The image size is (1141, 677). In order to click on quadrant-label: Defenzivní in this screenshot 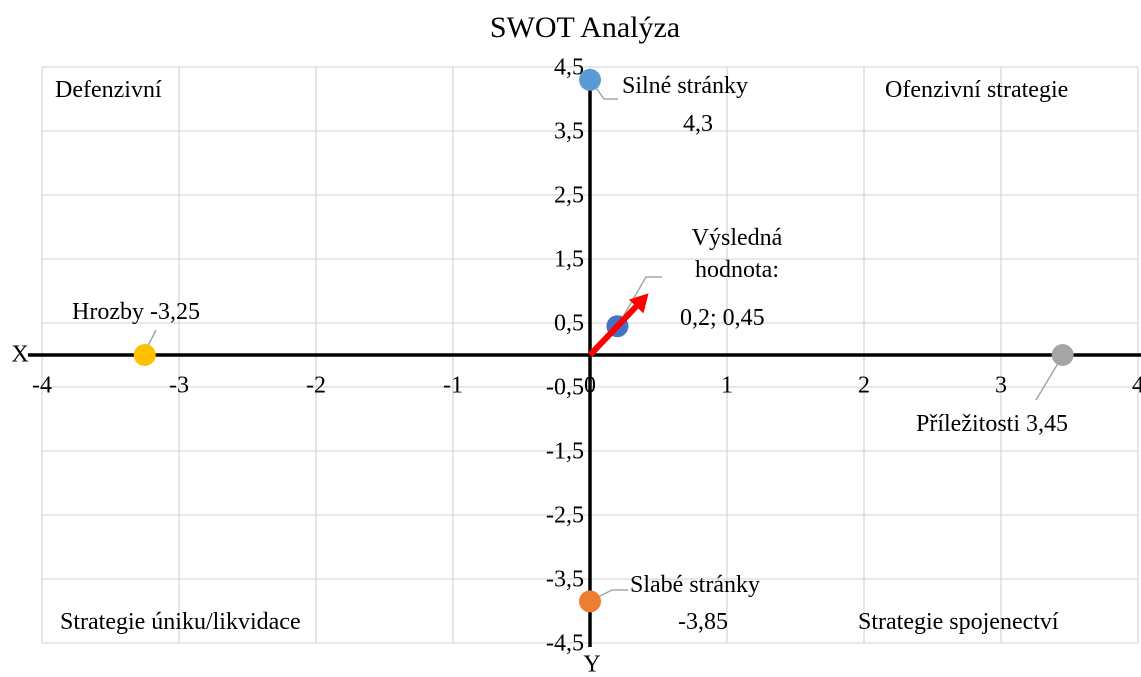, I will do `click(108, 90)`.